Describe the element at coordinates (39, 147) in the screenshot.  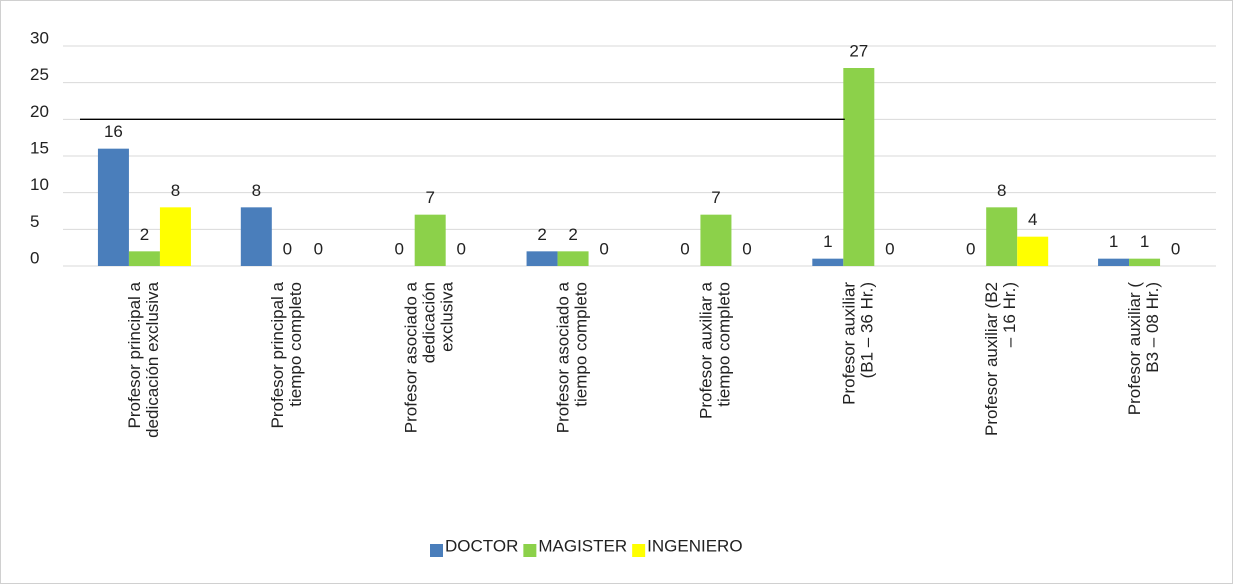
I see `y-tick-label: 15` at that location.